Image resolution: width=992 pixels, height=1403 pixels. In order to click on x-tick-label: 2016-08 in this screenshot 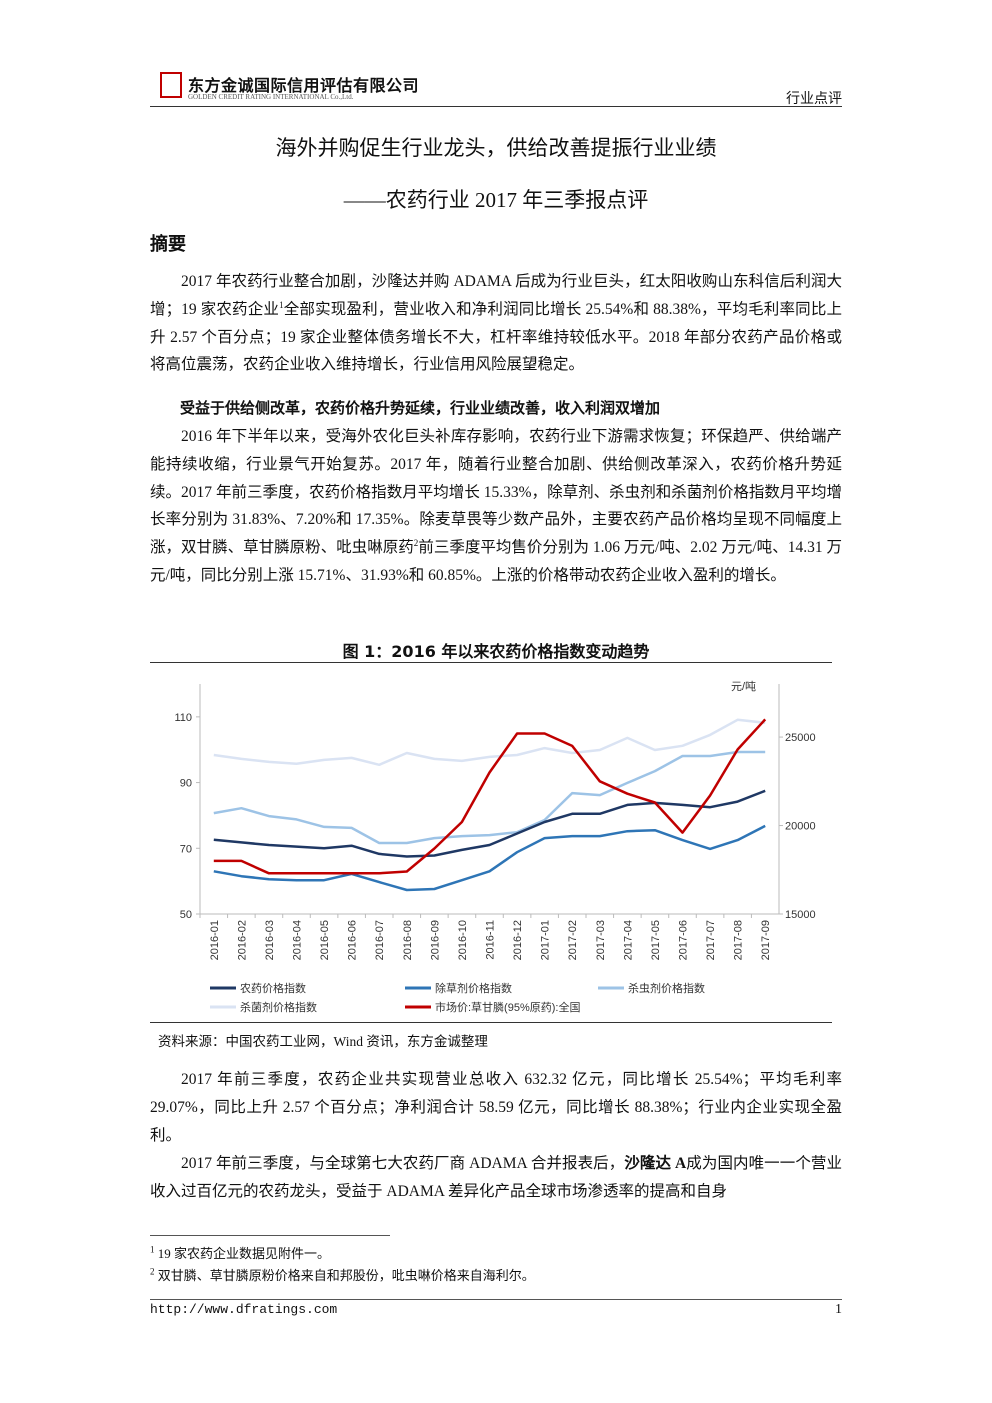, I will do `click(408, 940)`.